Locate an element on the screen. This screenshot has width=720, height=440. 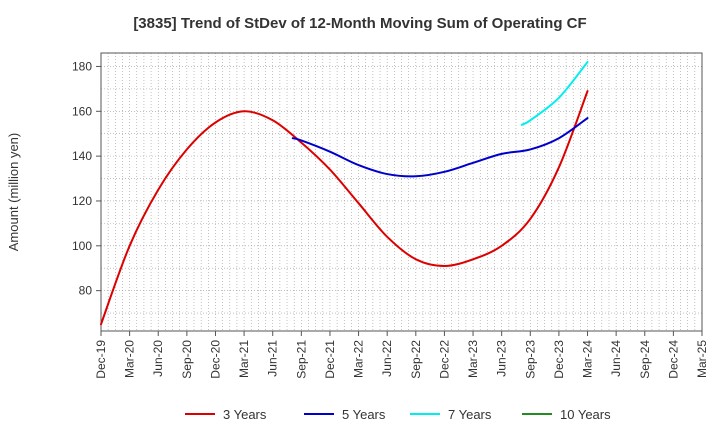
x-tick-label: Jun-23 is located at coordinates (502, 358).